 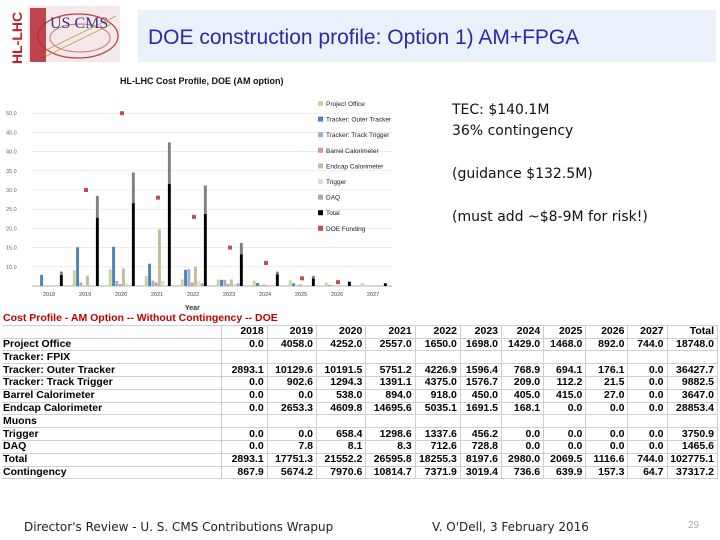 I want to click on cell: 2027, so click(x=647, y=332).